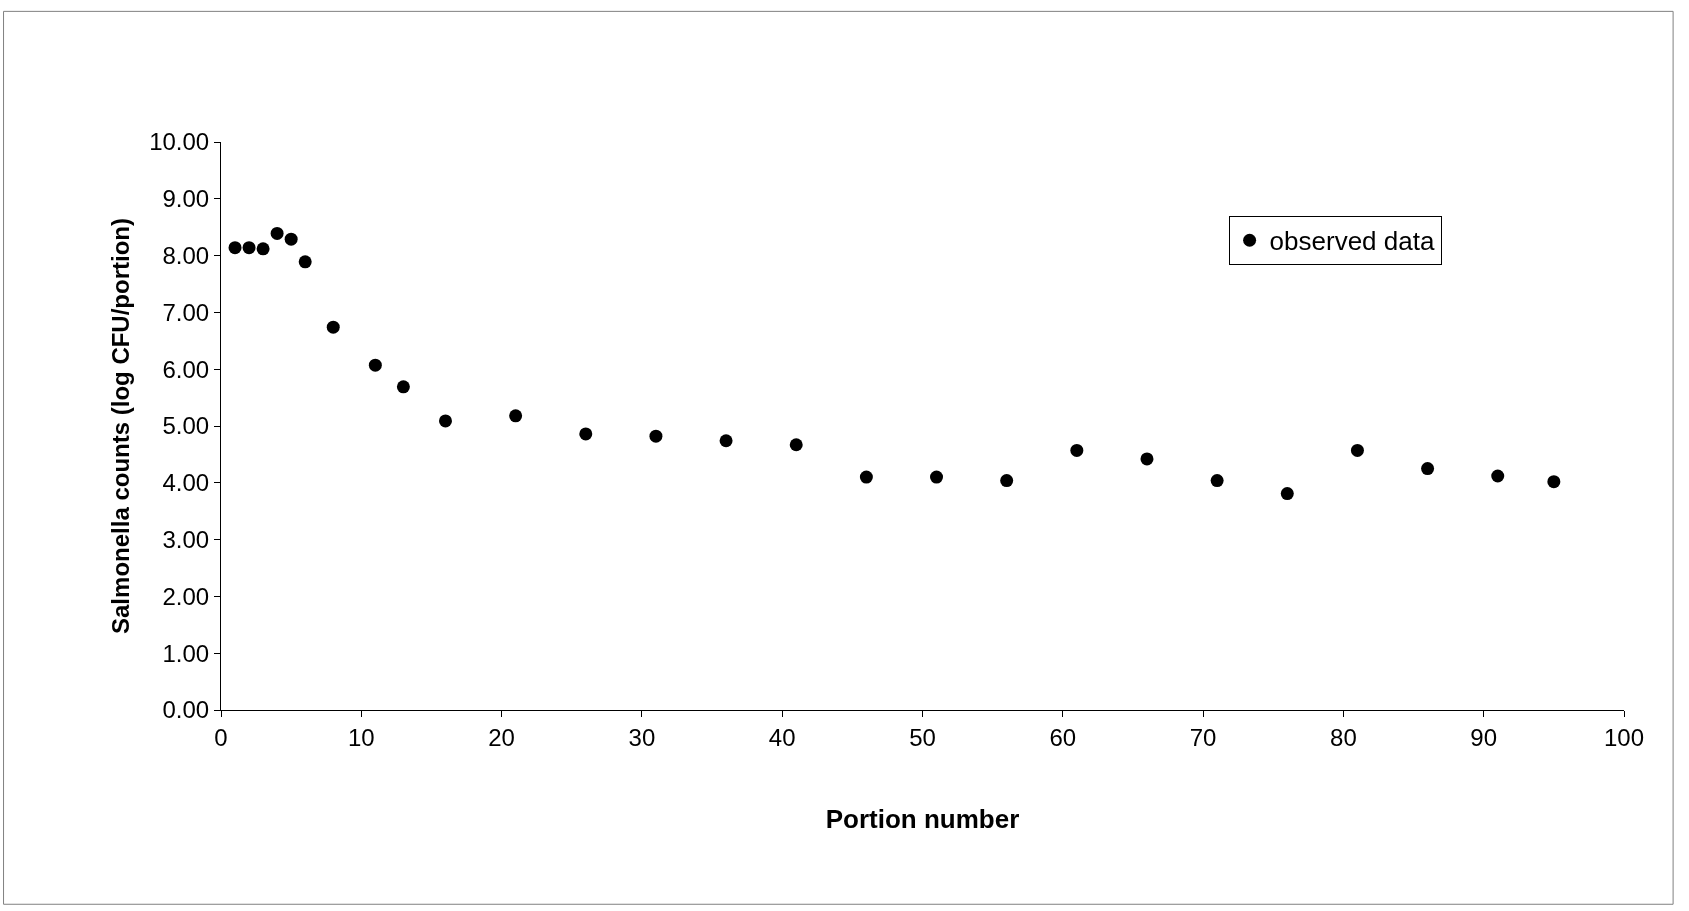 This screenshot has height=911, width=1689. I want to click on y-tick-label: 1.00, so click(186, 653).